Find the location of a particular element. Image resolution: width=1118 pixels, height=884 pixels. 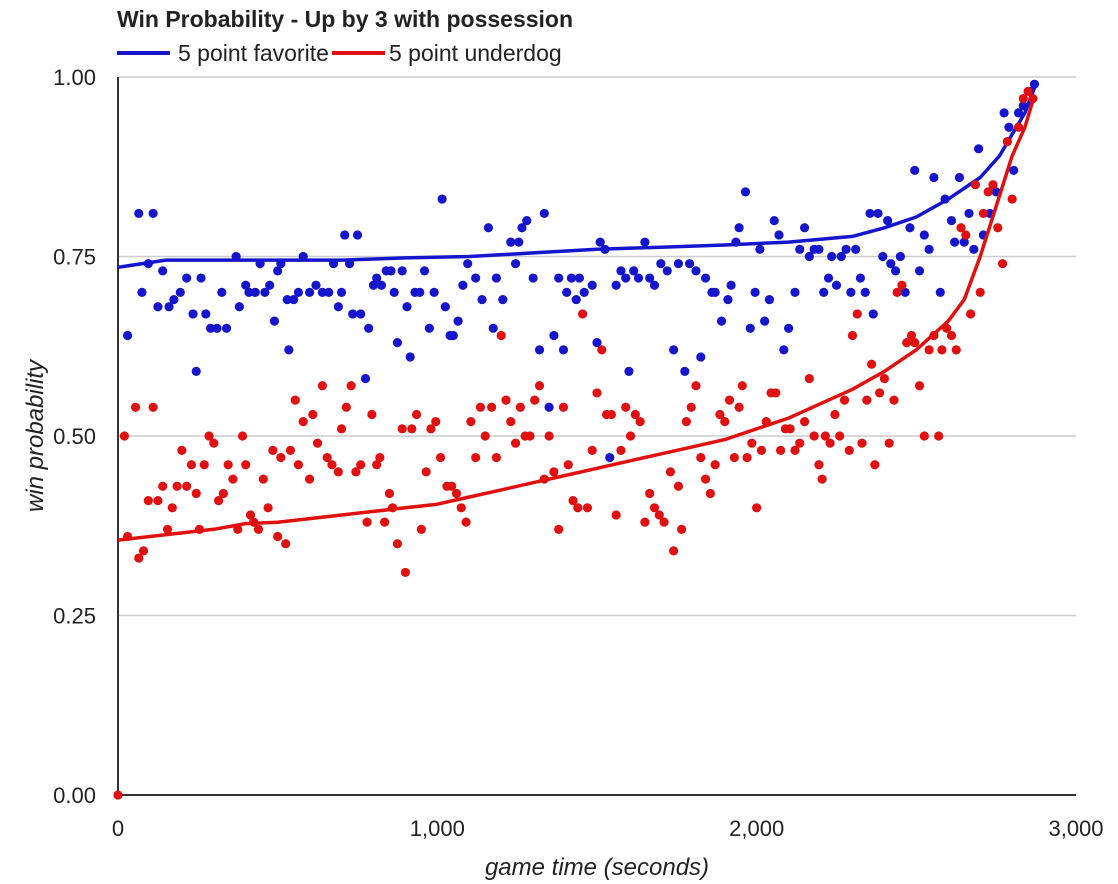

x-tick-label: 1,000 is located at coordinates (437, 828).